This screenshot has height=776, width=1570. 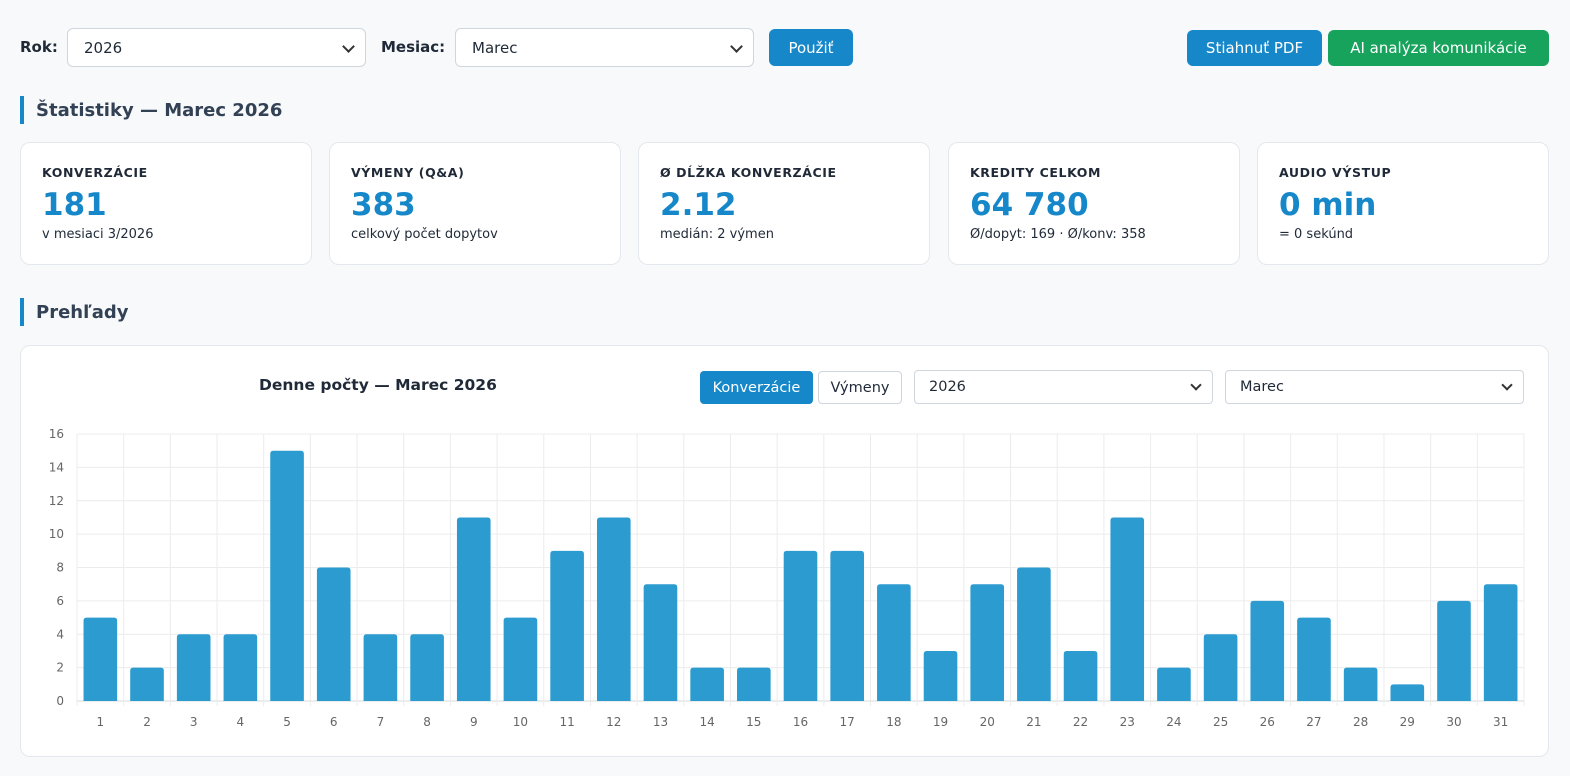 I want to click on x-tick-label: 23, so click(x=1127, y=722).